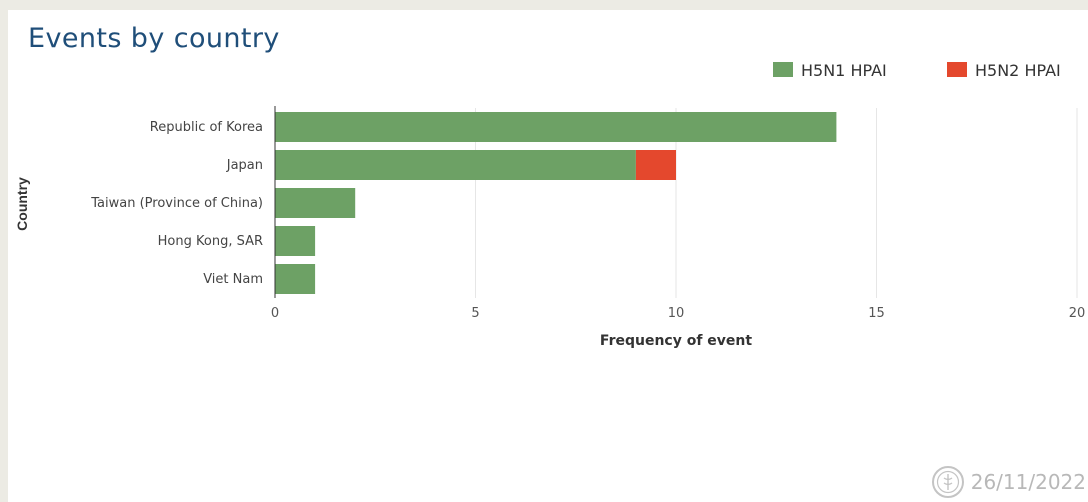 Image resolution: width=1088 pixels, height=502 pixels. Describe the element at coordinates (957, 69) in the screenshot. I see `legend-swatch-h5n2-hpai` at that location.